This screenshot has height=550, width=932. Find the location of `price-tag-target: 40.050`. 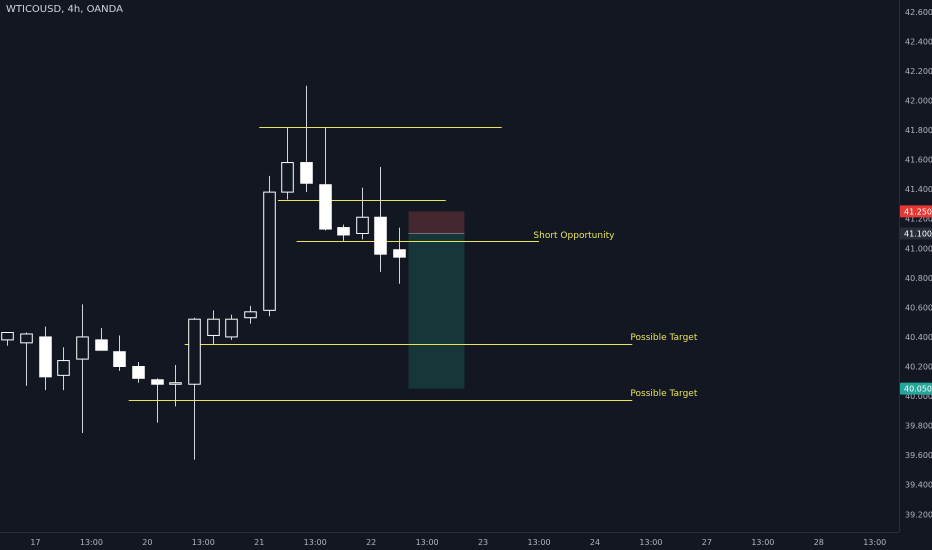

price-tag-target: 40.050 is located at coordinates (916, 388).